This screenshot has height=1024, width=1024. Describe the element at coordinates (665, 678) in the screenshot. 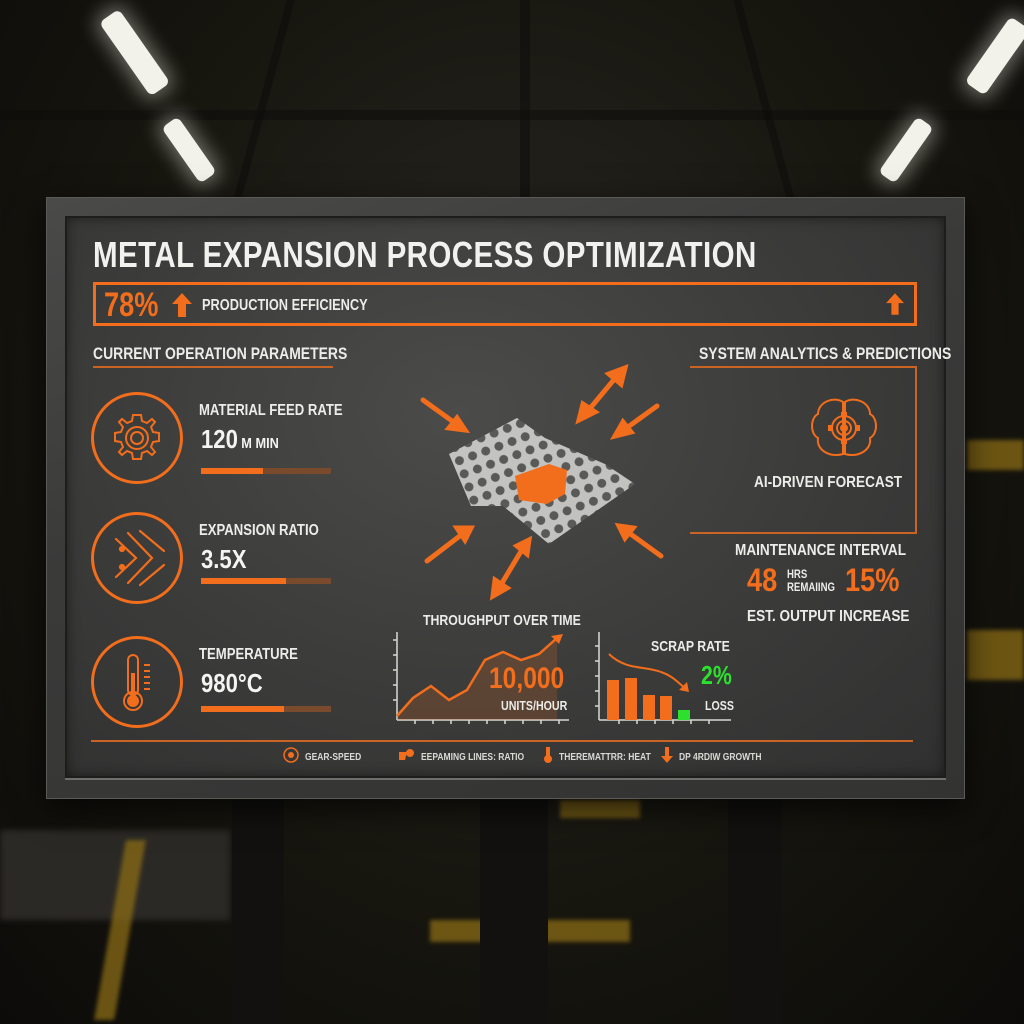

I see `scrap-rate-chart` at that location.